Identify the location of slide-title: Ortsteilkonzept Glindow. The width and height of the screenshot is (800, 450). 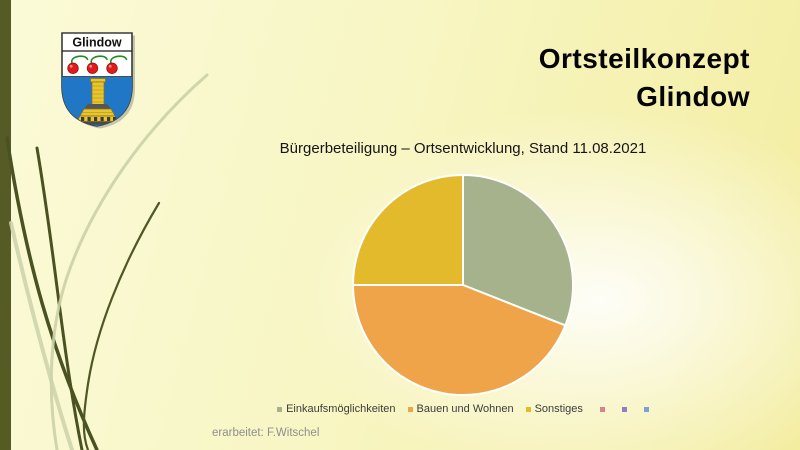
(540, 78).